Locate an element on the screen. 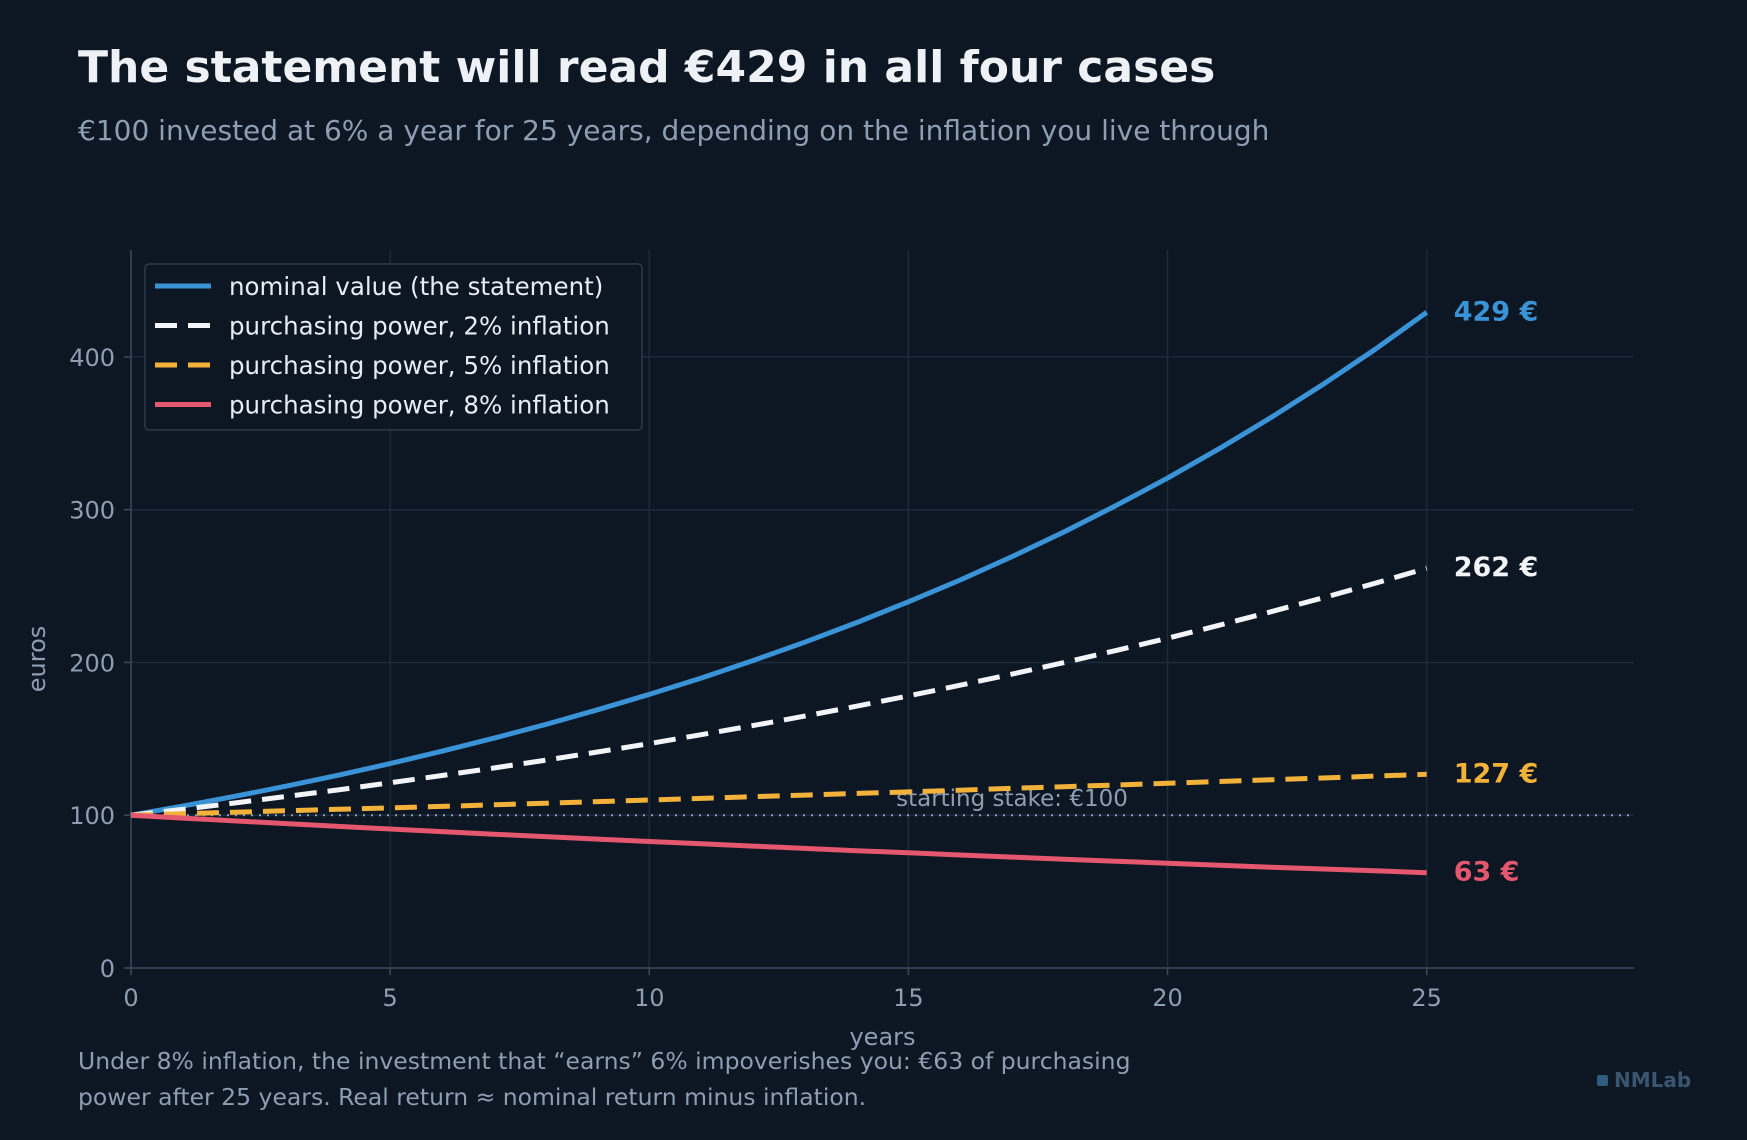 The height and width of the screenshot is (1140, 1747). legend-label-2: purchasing power, 2% inflation is located at coordinates (419, 326).